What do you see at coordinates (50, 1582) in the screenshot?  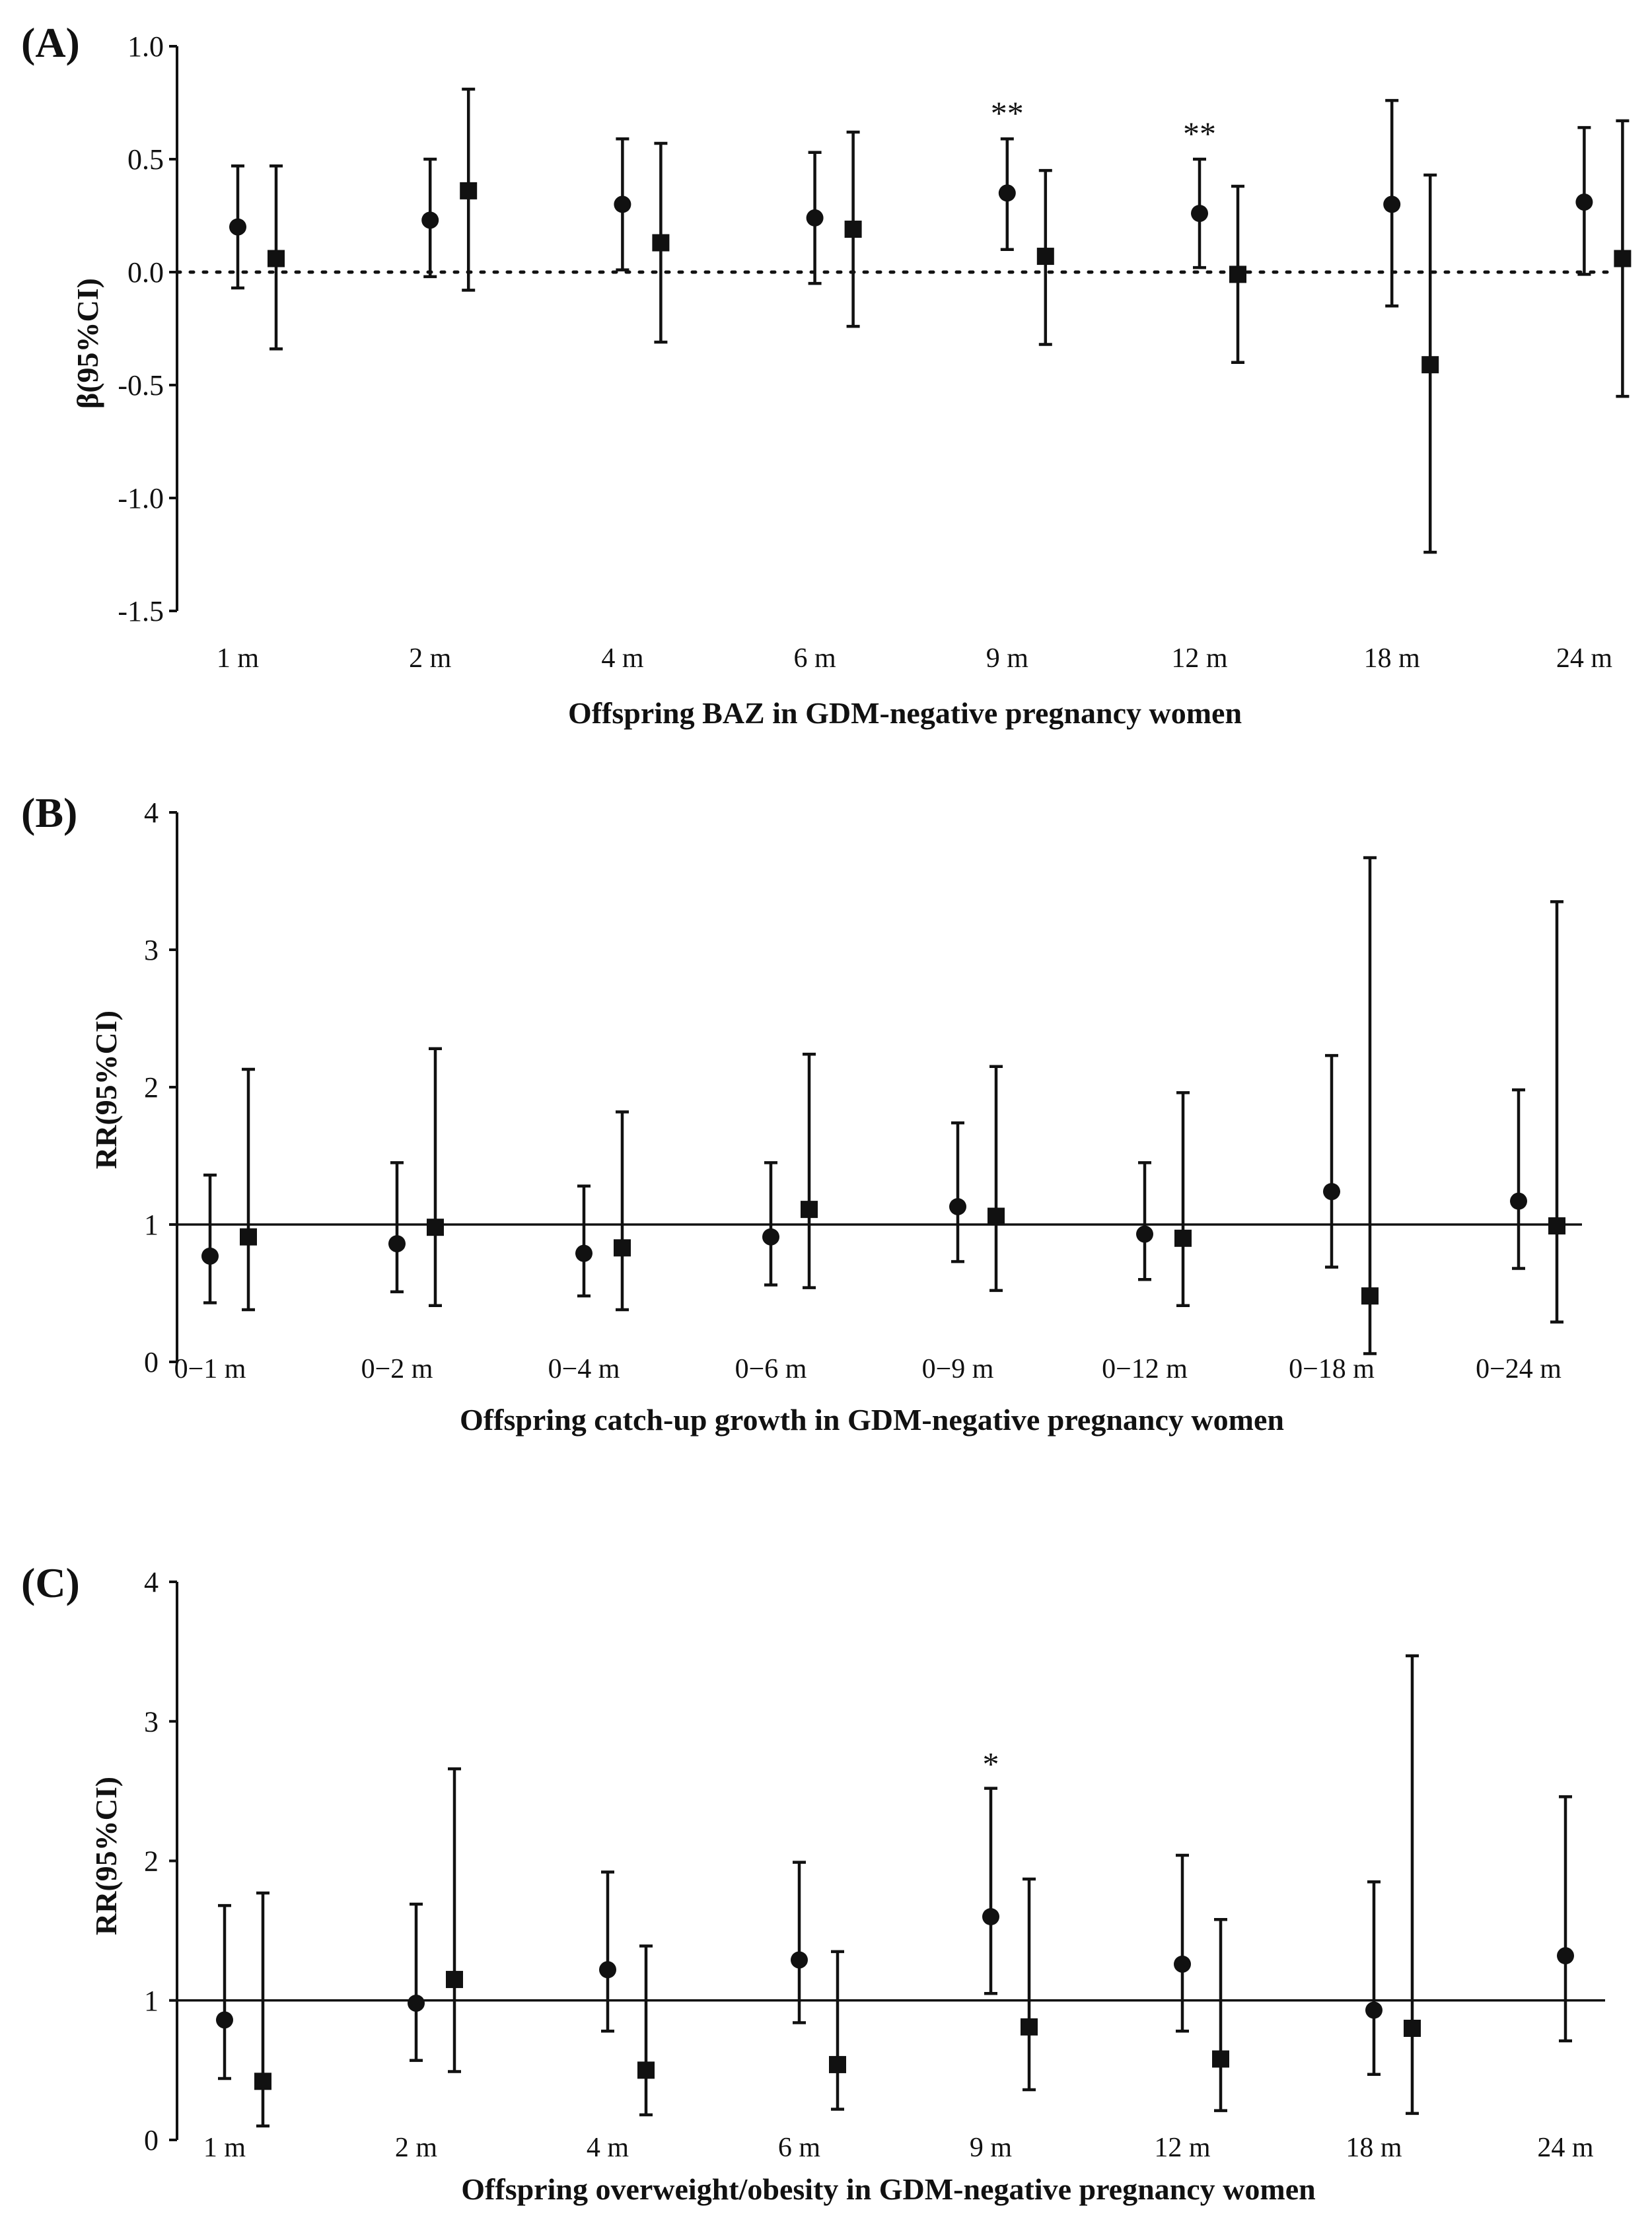 I see `panel-c-label: (C)` at bounding box center [50, 1582].